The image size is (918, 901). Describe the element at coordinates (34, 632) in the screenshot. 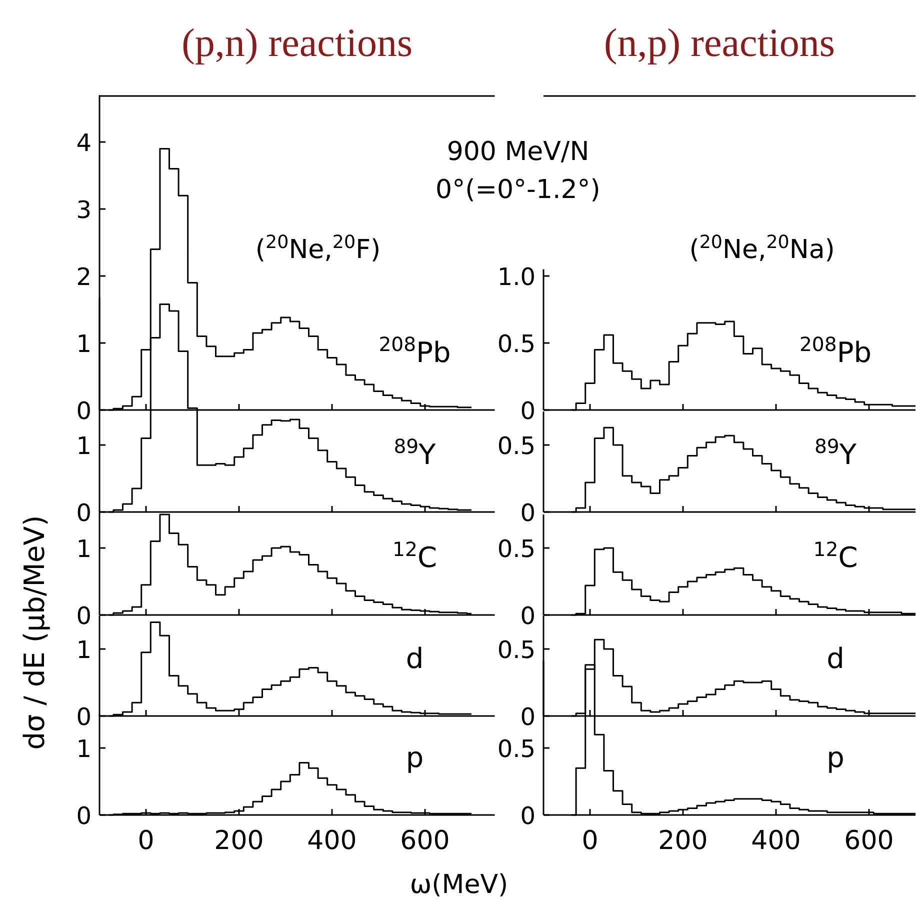

I see `y-axis-title: dσ / dE (μb/MeV)` at that location.